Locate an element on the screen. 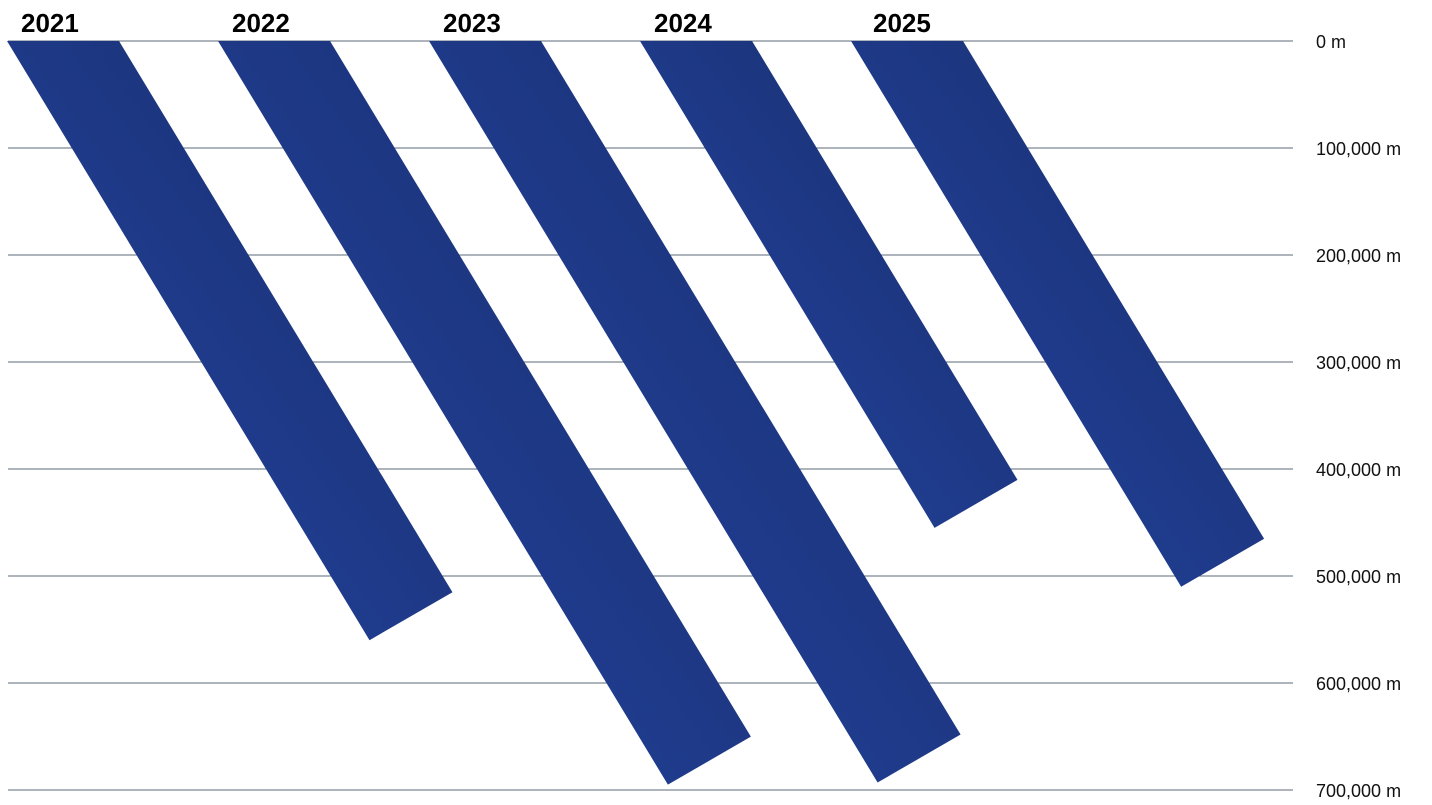 This screenshot has width=1432, height=805. category-label: 2023 is located at coordinates (472, 23).